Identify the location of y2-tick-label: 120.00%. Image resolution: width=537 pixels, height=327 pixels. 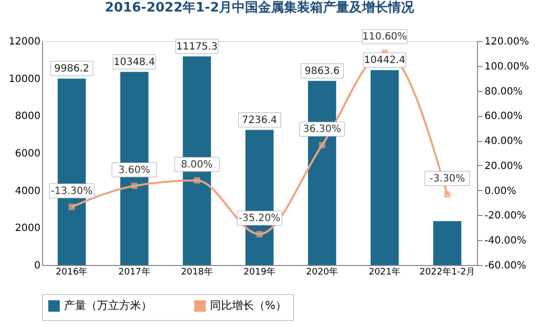
(506, 42).